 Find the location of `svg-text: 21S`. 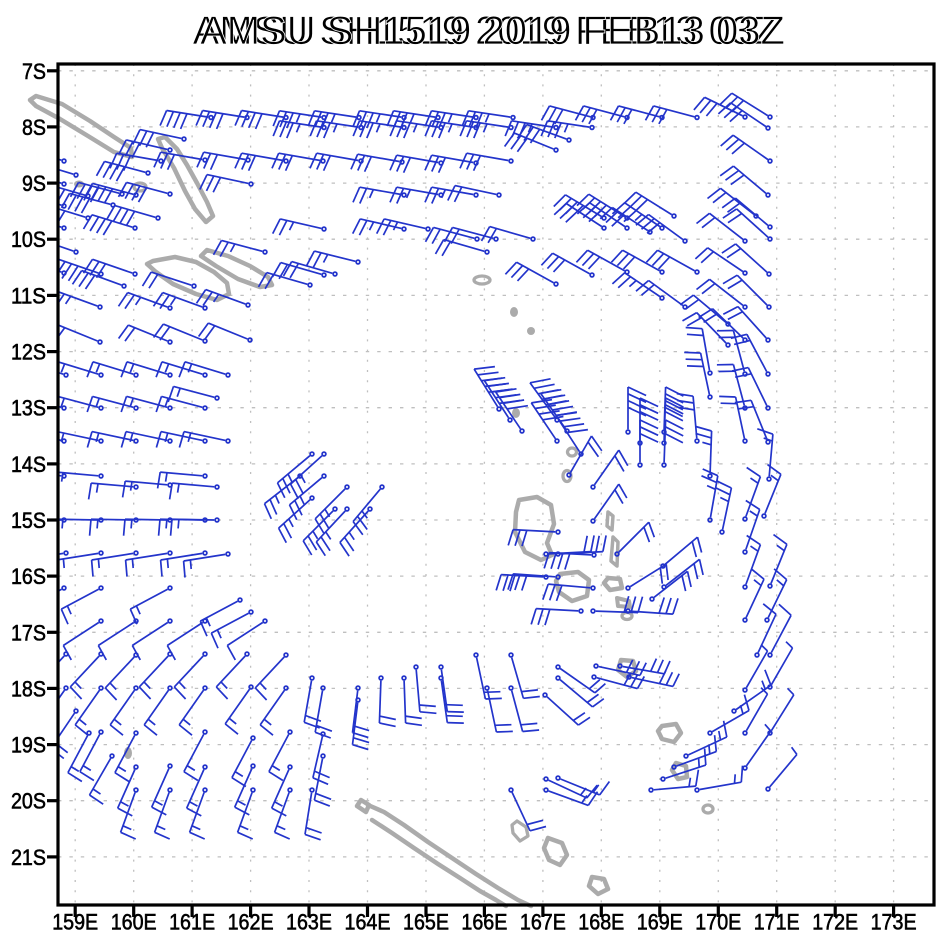

svg-text: 21S is located at coordinates (28, 857).